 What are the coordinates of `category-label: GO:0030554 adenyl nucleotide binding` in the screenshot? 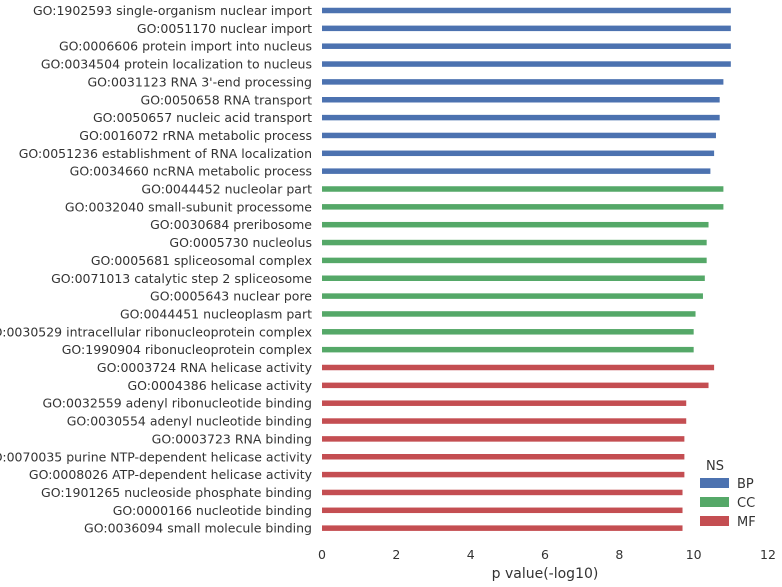 It's located at (189, 421).